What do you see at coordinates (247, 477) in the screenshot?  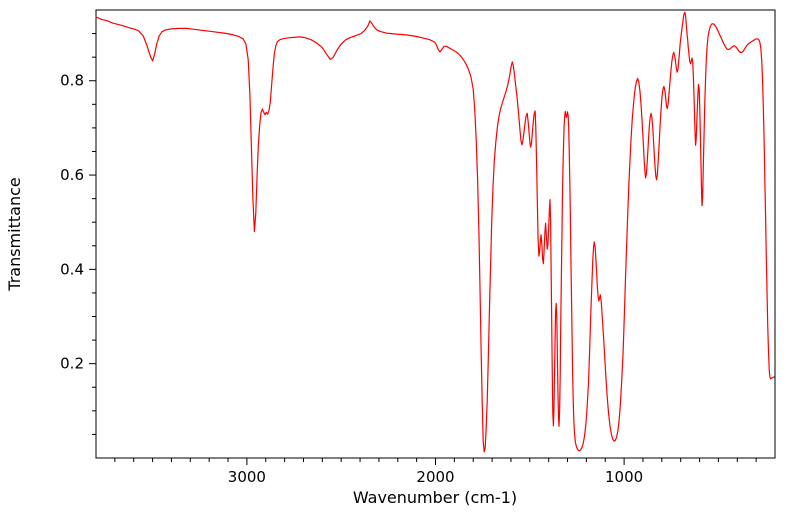 I see `x-tick-label: 3000` at bounding box center [247, 477].